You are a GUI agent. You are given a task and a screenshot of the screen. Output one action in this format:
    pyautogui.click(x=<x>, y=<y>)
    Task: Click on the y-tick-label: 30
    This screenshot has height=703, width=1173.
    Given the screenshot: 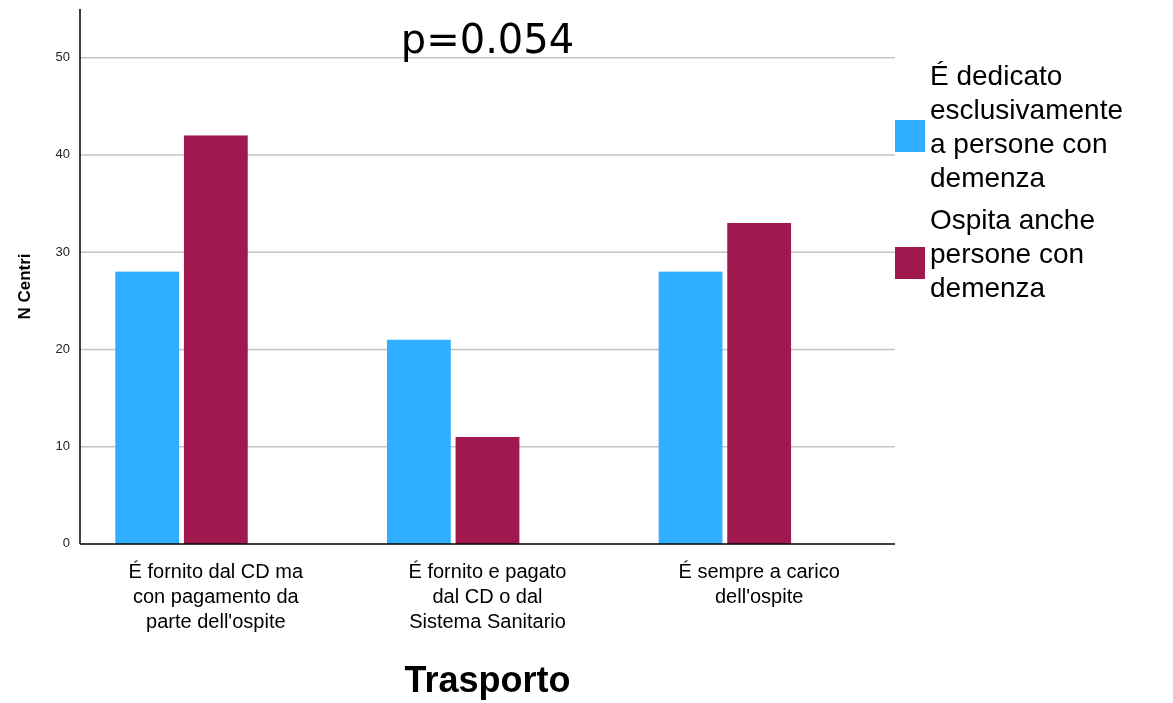 What is the action you would take?
    pyautogui.click(x=62, y=251)
    